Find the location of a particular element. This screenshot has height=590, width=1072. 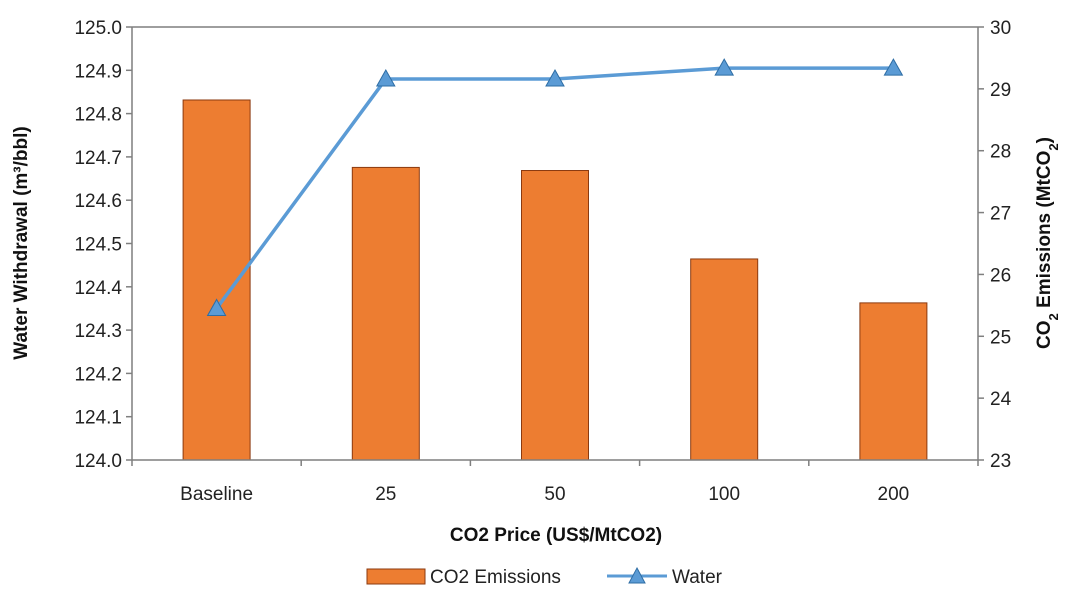

right-y-tick-label: 23 is located at coordinates (1000, 461).